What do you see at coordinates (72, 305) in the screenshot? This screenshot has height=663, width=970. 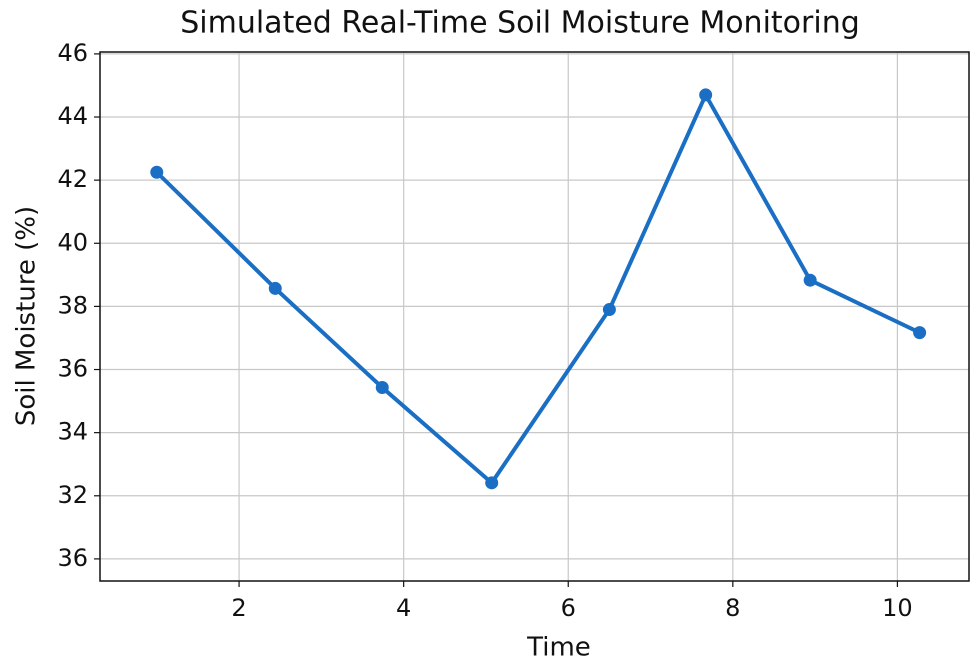 I see `y-tick-label: 38` at bounding box center [72, 305].